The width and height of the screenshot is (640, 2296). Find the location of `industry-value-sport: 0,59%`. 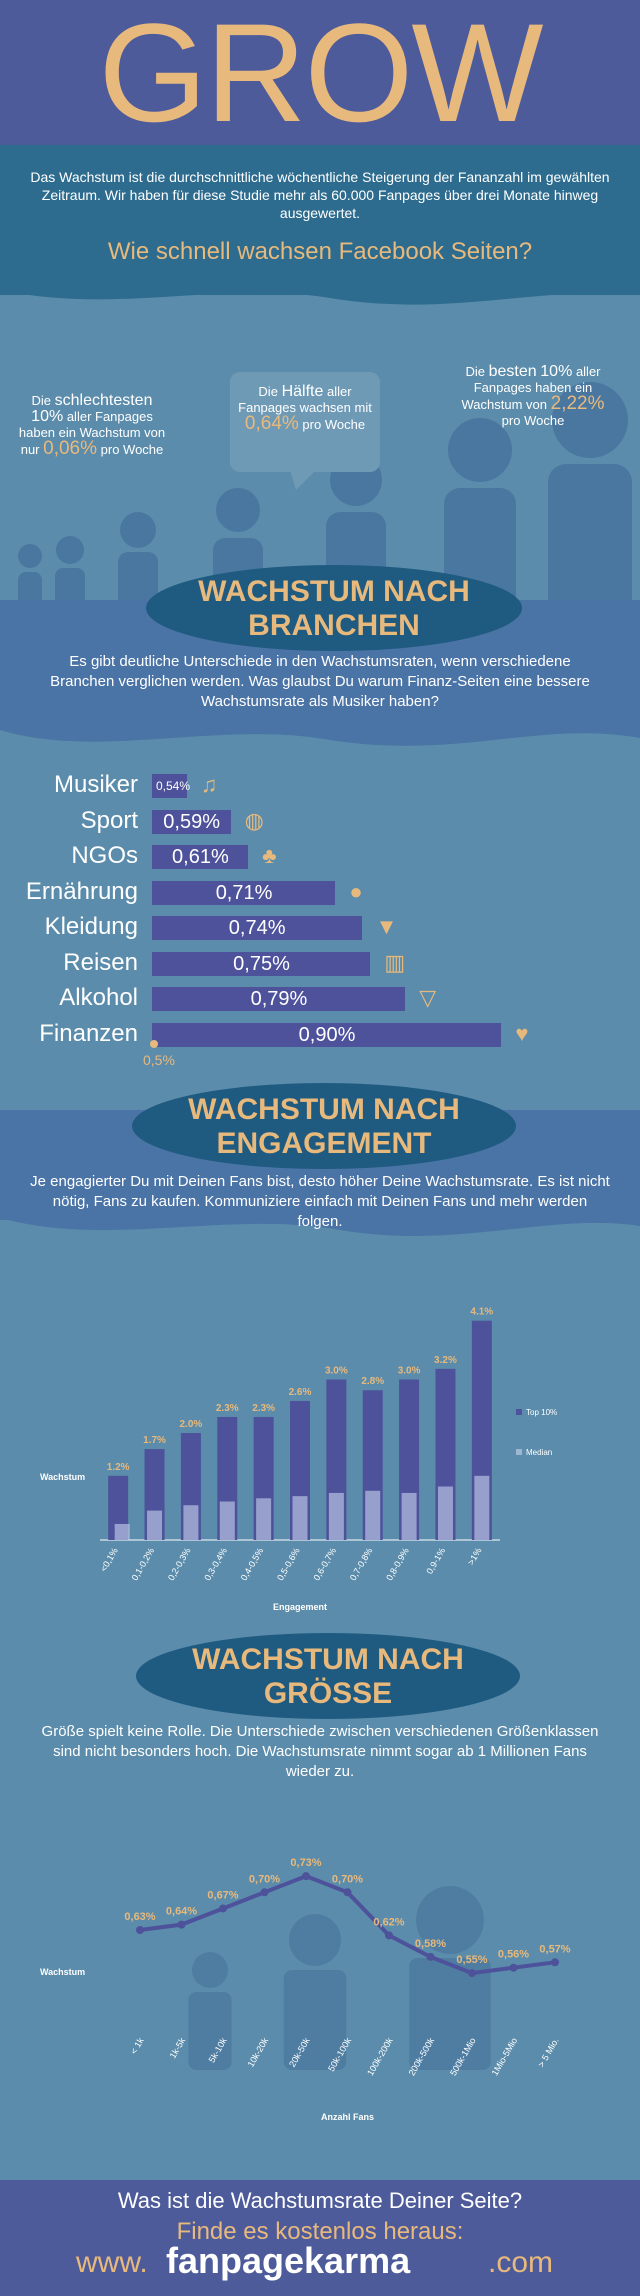

industry-value-sport: 0,59% is located at coordinates (192, 821).